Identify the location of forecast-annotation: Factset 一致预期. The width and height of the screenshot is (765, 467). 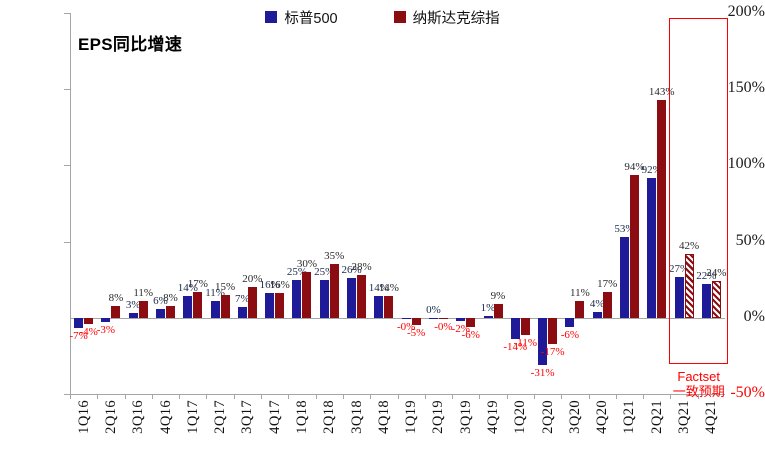
(698, 384).